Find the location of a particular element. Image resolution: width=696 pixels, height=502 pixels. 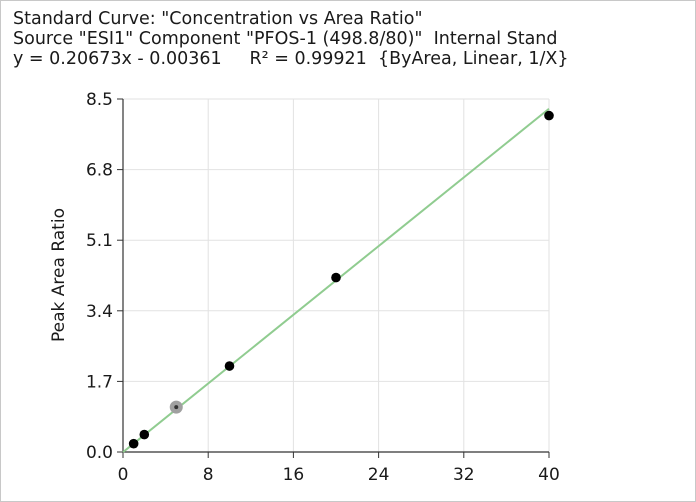

y-tick-label: 6.8 is located at coordinates (99, 171).